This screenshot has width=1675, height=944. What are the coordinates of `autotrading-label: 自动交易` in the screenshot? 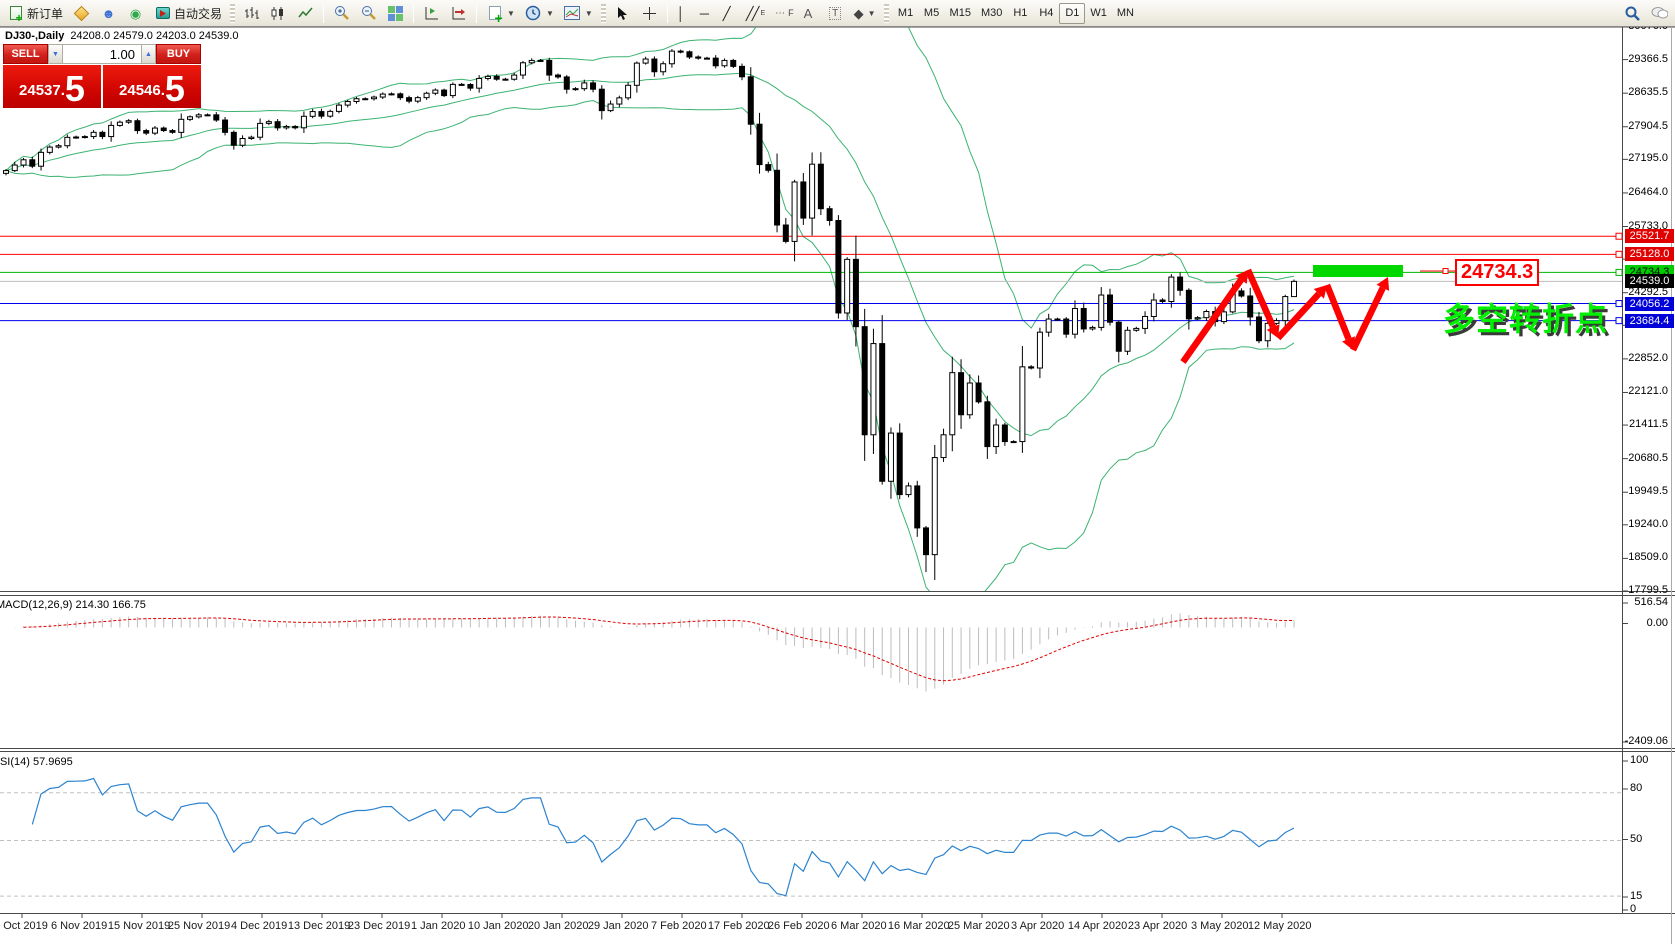 It's located at (198, 13).